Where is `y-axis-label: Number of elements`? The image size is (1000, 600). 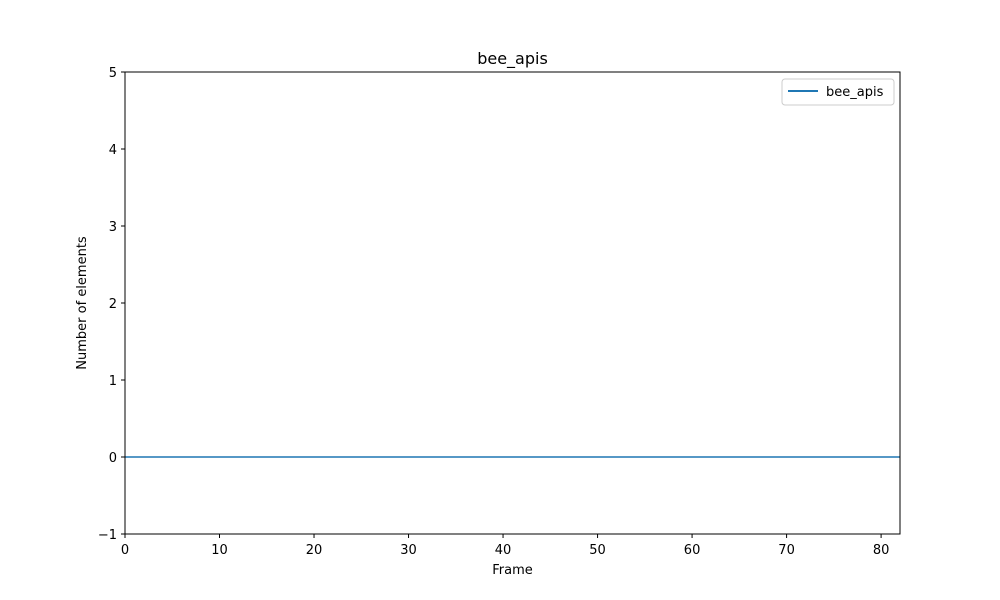 y-axis-label: Number of elements is located at coordinates (82, 303).